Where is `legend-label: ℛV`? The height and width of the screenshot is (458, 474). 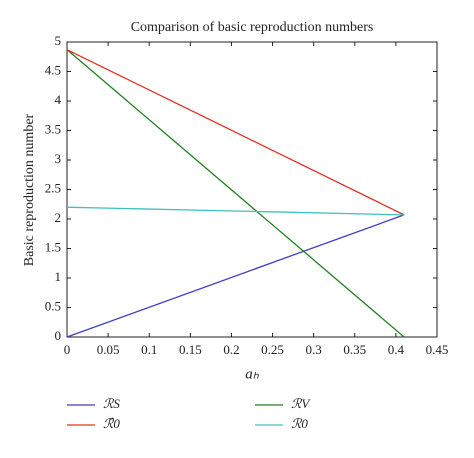
legend-label: ℛV is located at coordinates (301, 403).